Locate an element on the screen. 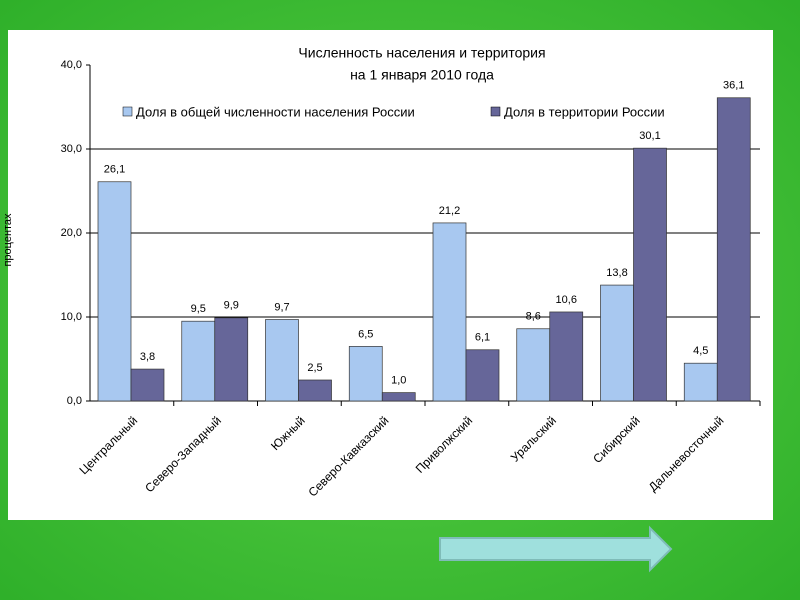 This screenshot has height=605, width=800. chart-title: Численность населения и территория is located at coordinates (421, 53).